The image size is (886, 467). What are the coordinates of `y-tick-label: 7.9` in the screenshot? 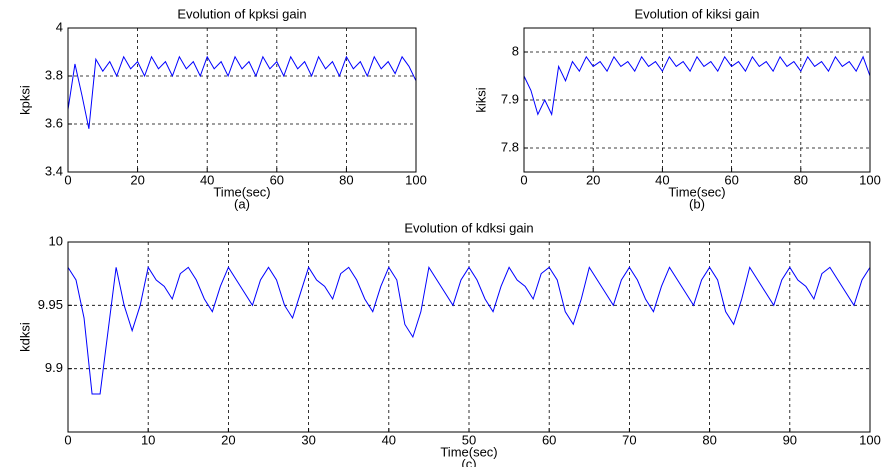 It's located at (510, 98).